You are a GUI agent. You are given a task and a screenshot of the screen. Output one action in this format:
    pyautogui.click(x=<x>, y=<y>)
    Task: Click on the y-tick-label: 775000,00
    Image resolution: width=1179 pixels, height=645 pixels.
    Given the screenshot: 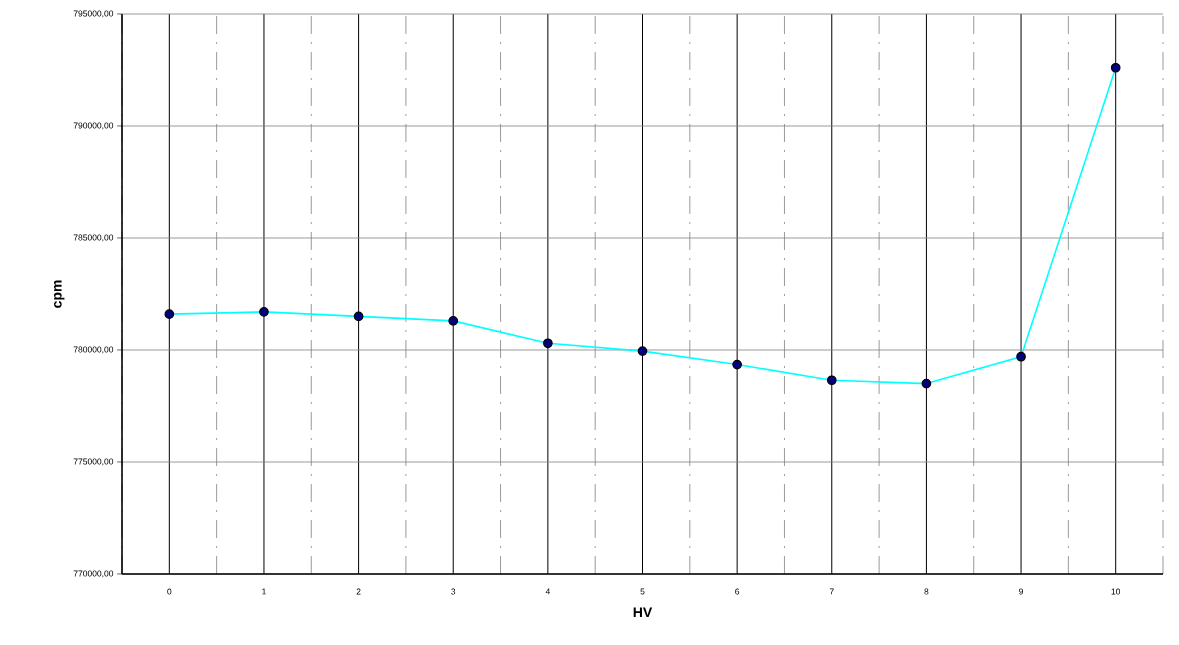 What is the action you would take?
    pyautogui.click(x=93, y=462)
    